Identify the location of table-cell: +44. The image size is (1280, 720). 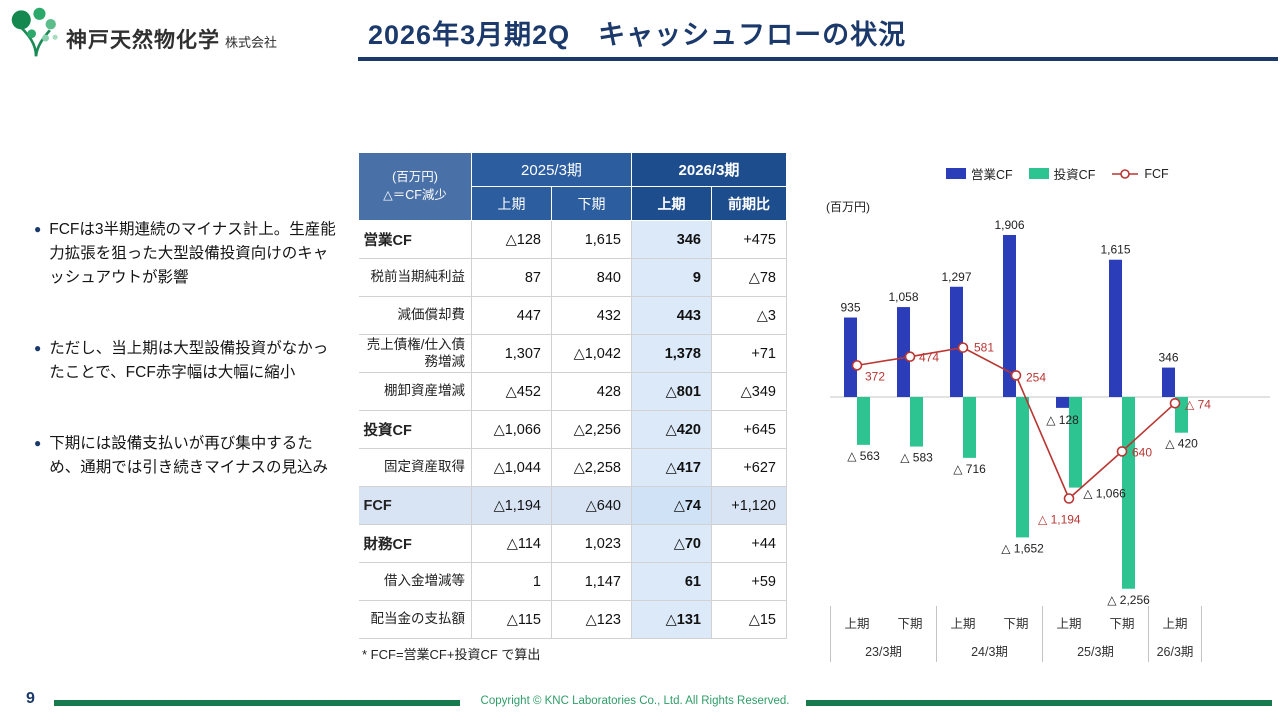
(749, 543).